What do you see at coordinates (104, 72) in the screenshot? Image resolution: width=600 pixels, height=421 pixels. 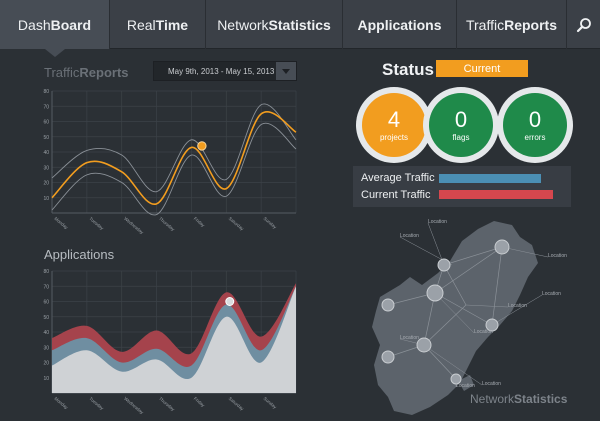 I see `traffic-reports-title-bold: Reports` at bounding box center [104, 72].